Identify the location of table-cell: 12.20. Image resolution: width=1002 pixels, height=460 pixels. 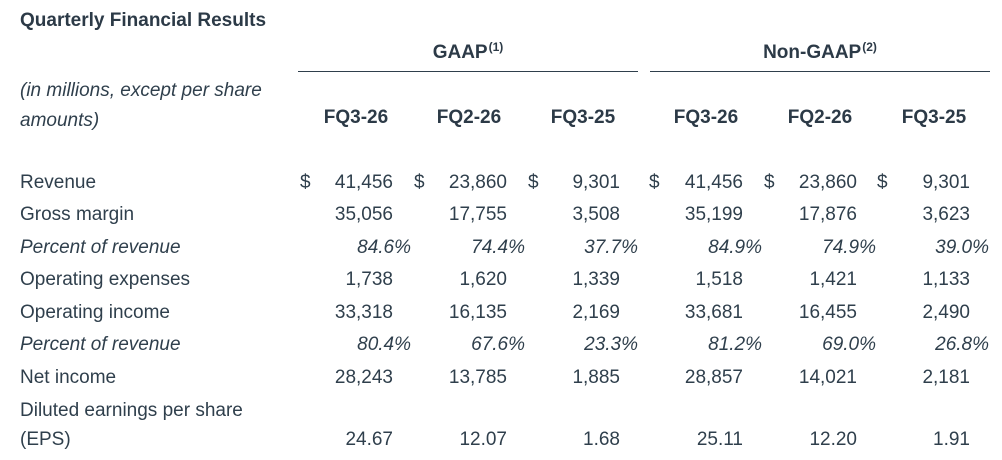
(833, 439).